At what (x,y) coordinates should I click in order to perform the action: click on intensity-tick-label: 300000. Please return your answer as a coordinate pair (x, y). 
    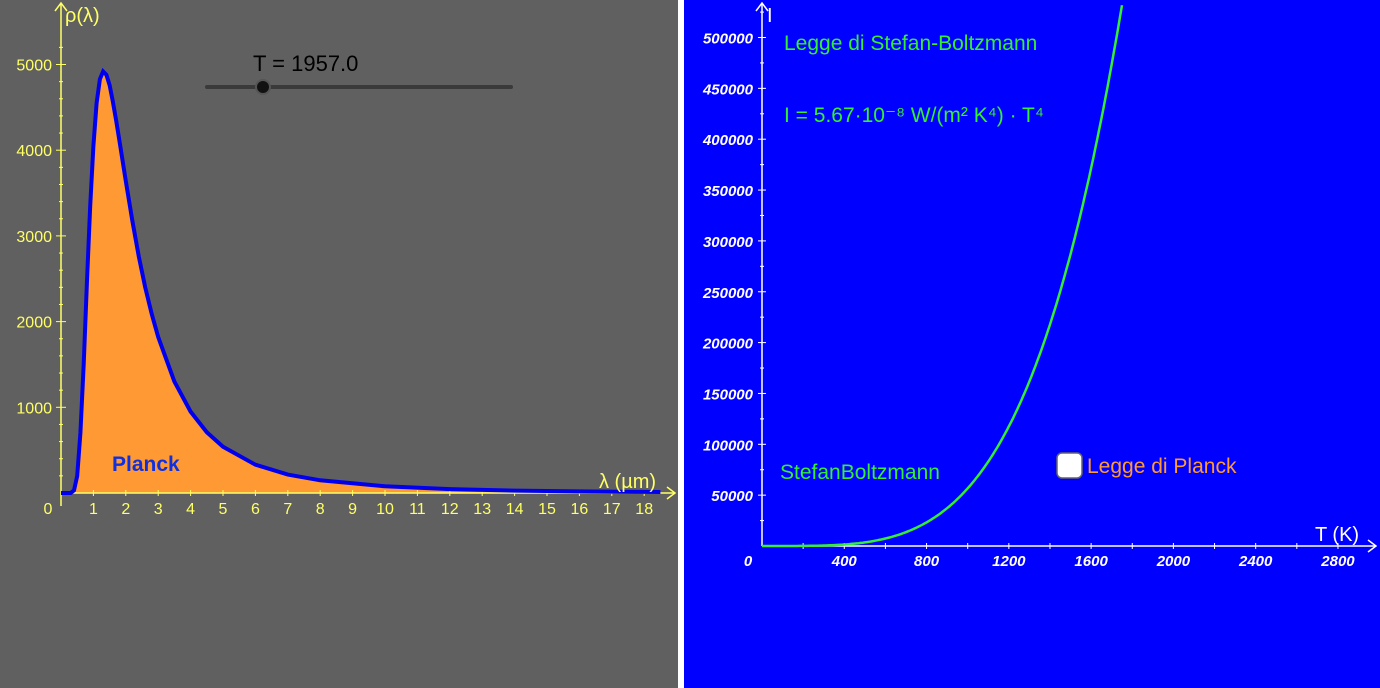
    Looking at the image, I should click on (728, 242).